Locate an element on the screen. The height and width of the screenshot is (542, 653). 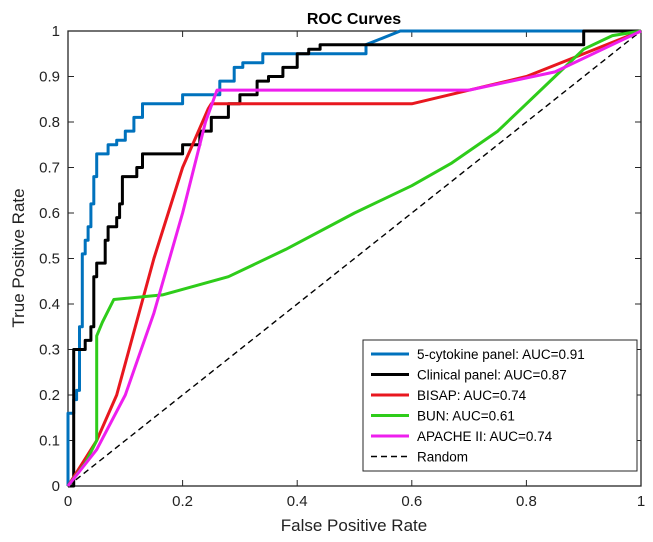
chart-title: ROC Curves is located at coordinates (354, 19).